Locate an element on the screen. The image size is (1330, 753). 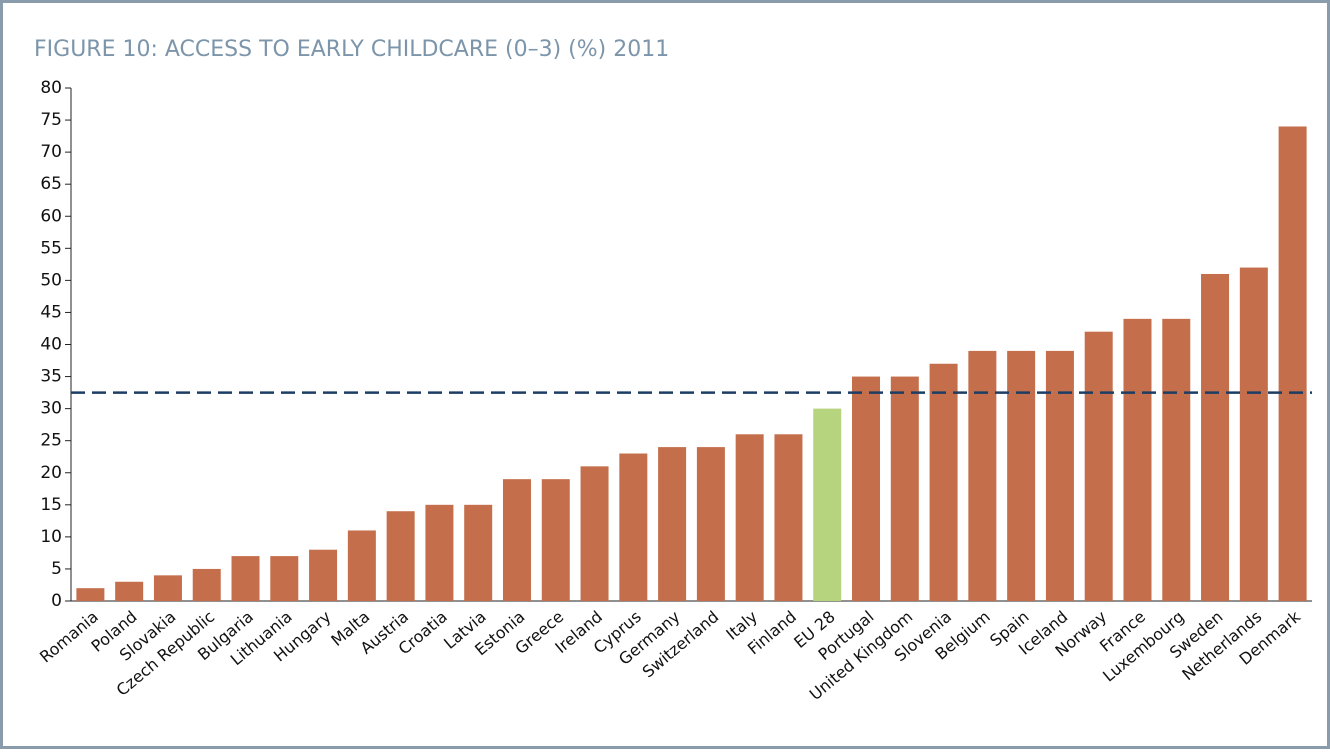
y-tick-label: 45 is located at coordinates (51, 312).